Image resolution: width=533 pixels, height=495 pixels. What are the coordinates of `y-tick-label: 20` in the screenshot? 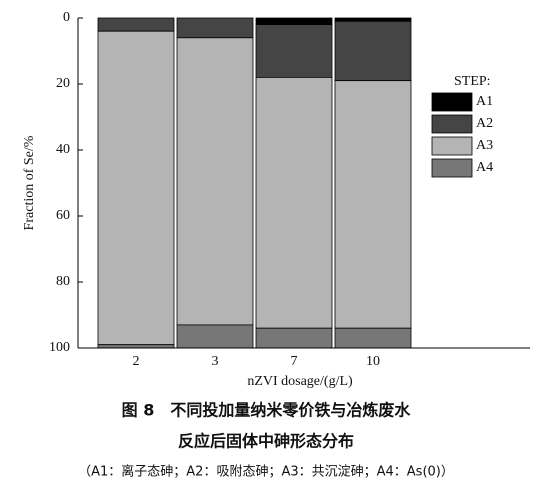 It's located at (63, 83).